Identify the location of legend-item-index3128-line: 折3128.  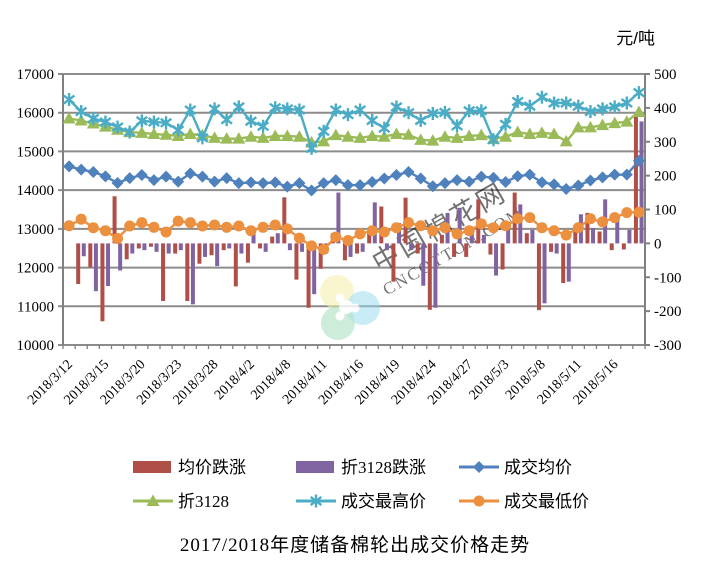
(181, 501).